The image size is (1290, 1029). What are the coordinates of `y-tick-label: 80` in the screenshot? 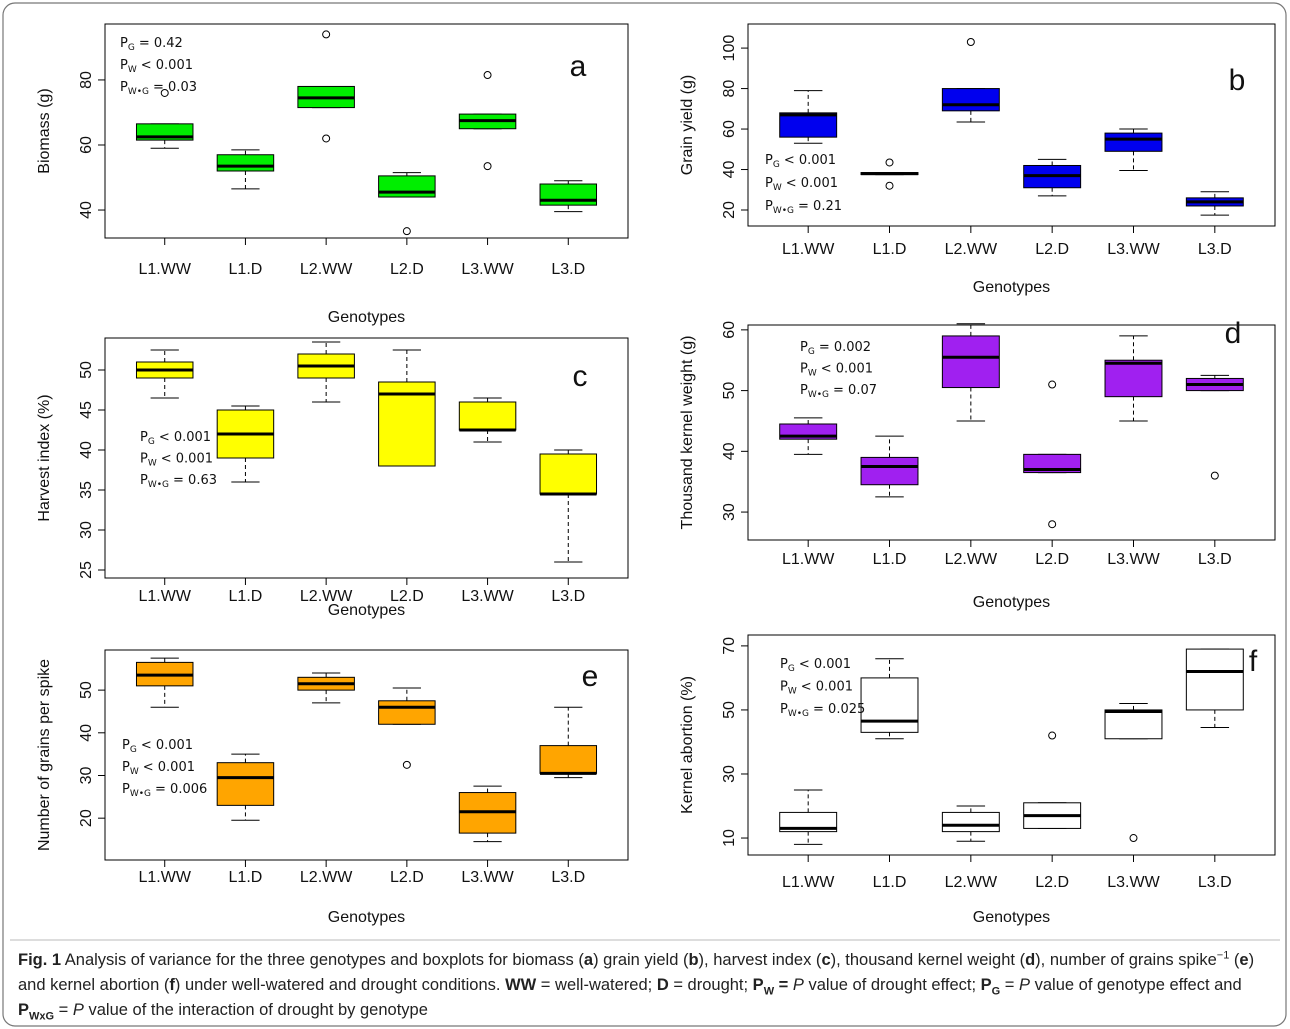 It's located at (729, 89).